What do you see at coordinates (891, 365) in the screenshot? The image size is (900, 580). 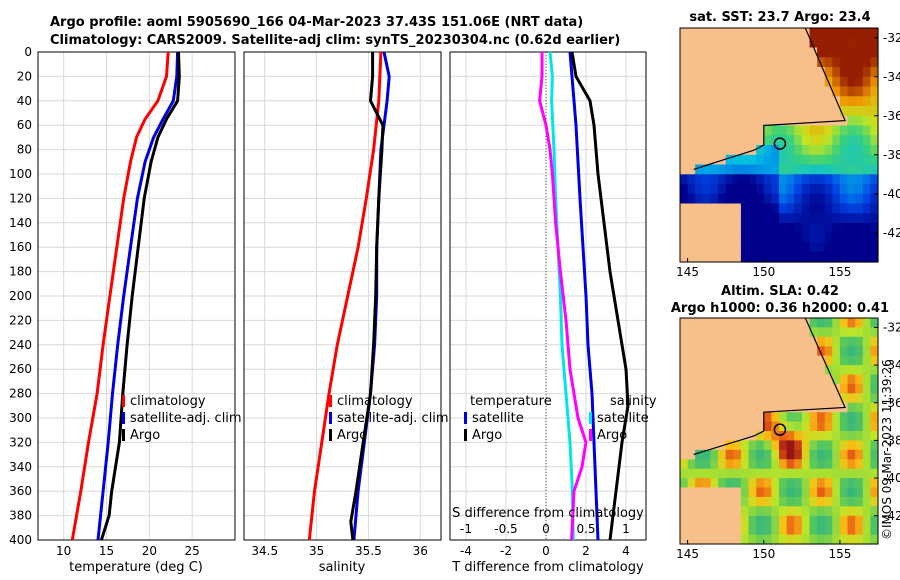 I see `y-tick-label: -34` at bounding box center [891, 365].